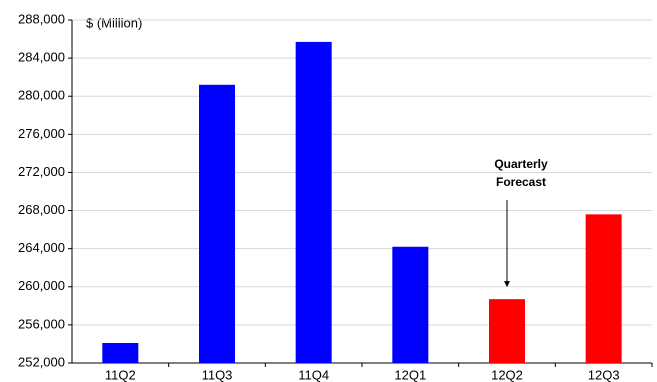 Image resolution: width=657 pixels, height=382 pixels. I want to click on x-tick-label: 12Q2, so click(507, 374).